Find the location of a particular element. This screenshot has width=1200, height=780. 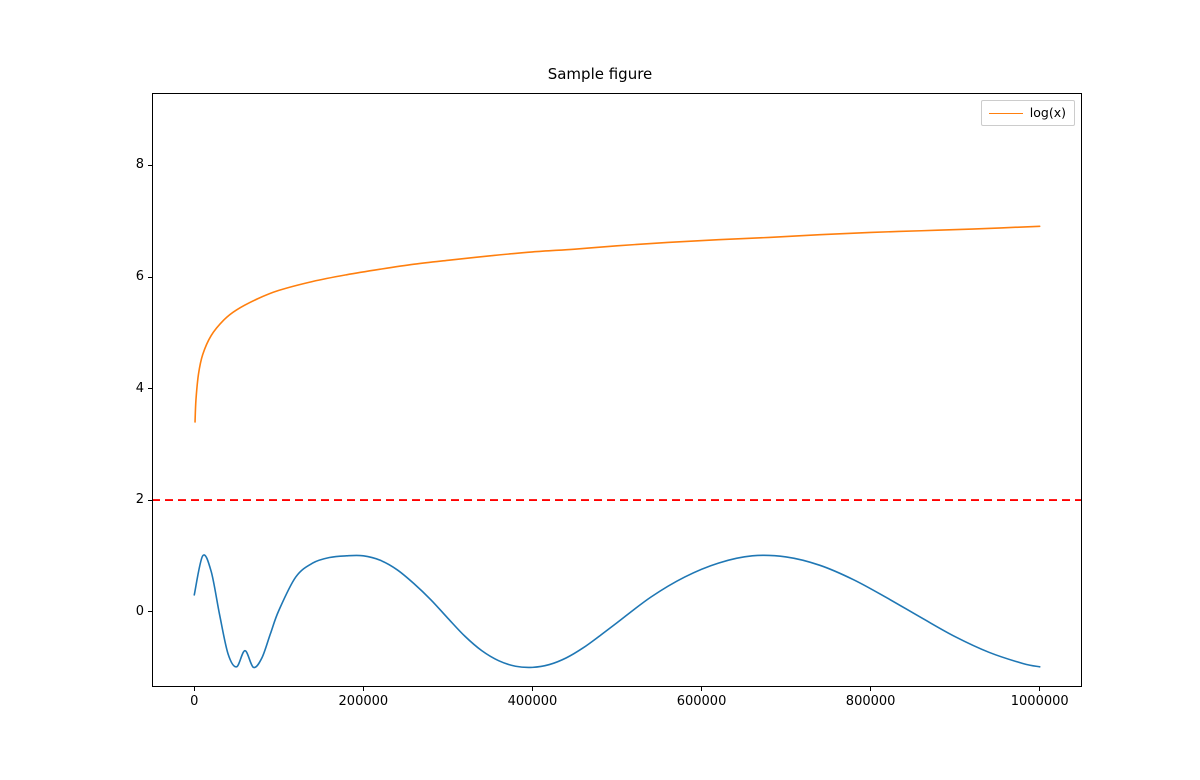

y-tick-label: 0 is located at coordinates (139, 611).